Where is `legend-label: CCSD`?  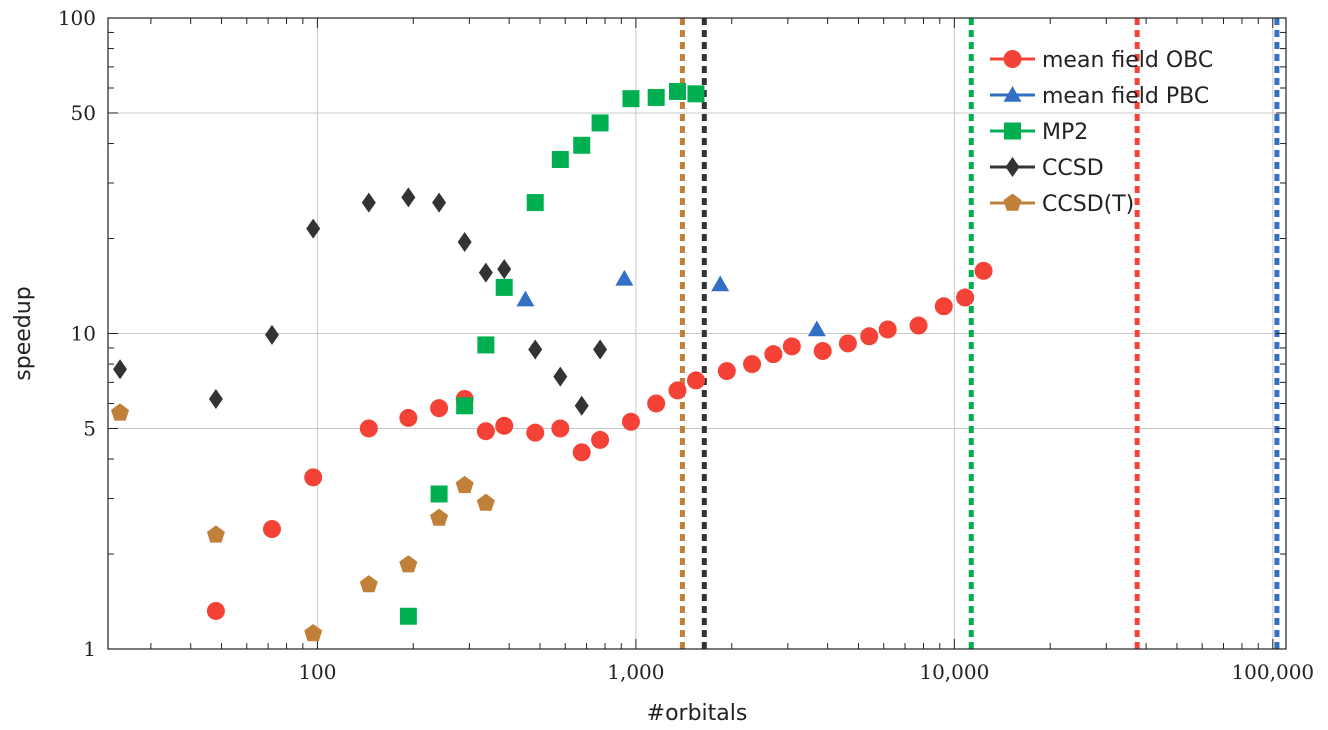
legend-label: CCSD is located at coordinates (1073, 168).